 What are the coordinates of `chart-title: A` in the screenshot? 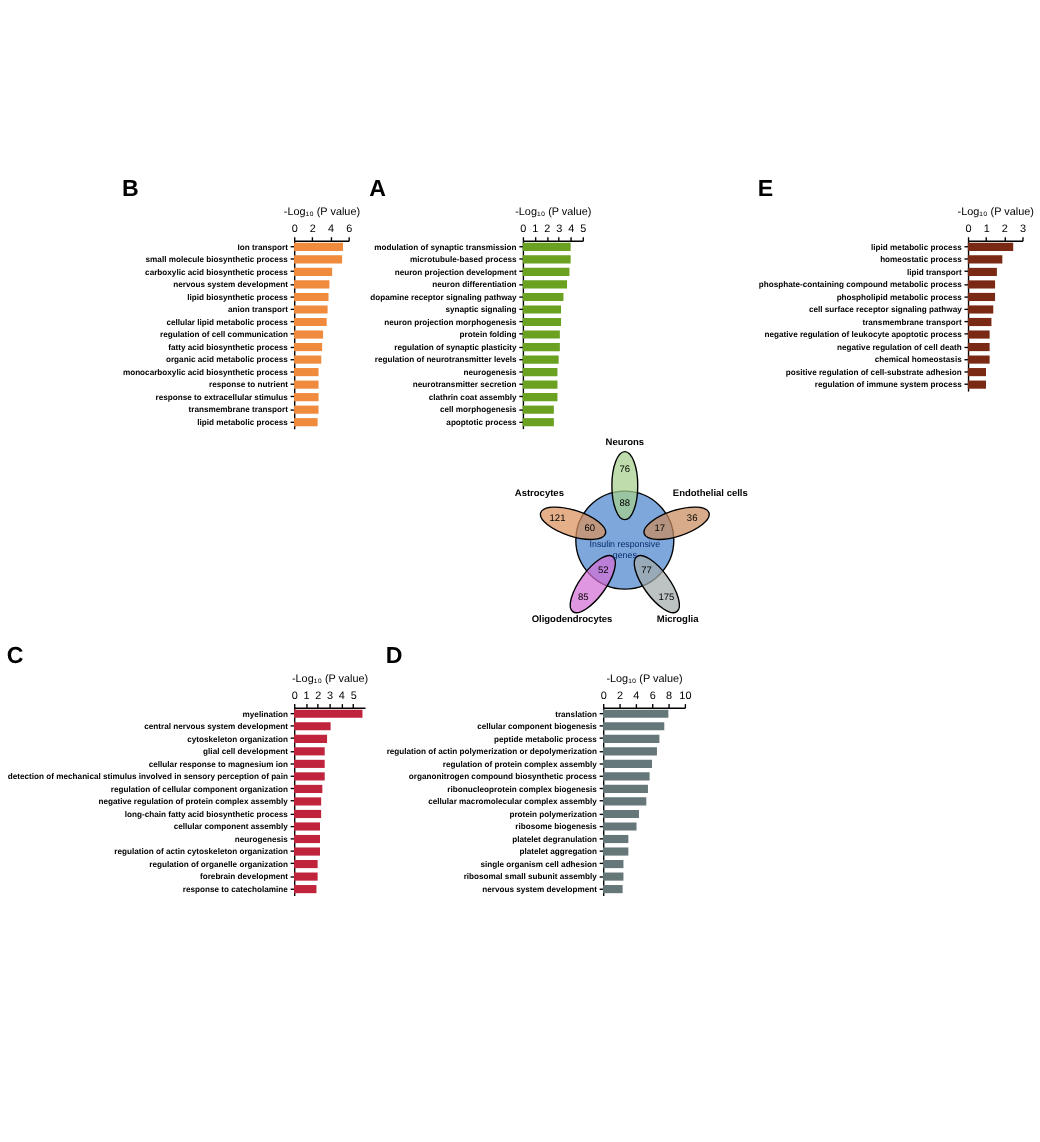 It's located at (378, 189).